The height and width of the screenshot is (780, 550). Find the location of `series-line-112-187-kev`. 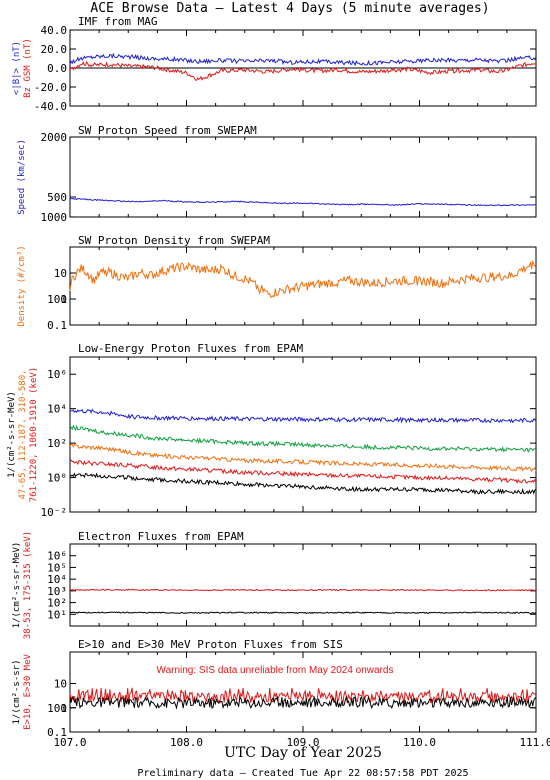

series-line-112-187-kev is located at coordinates (303, 439).